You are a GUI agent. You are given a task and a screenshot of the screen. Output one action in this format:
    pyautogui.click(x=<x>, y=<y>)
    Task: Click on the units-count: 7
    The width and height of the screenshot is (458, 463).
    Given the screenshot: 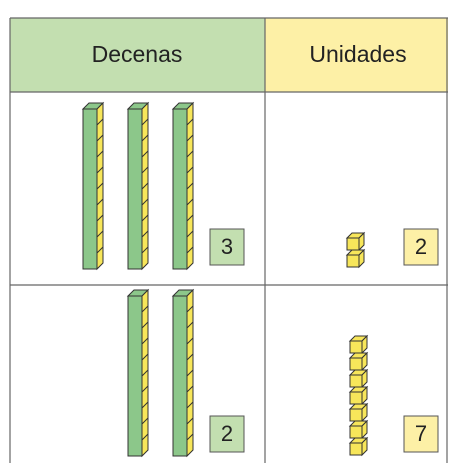 What is the action you would take?
    pyautogui.click(x=421, y=433)
    